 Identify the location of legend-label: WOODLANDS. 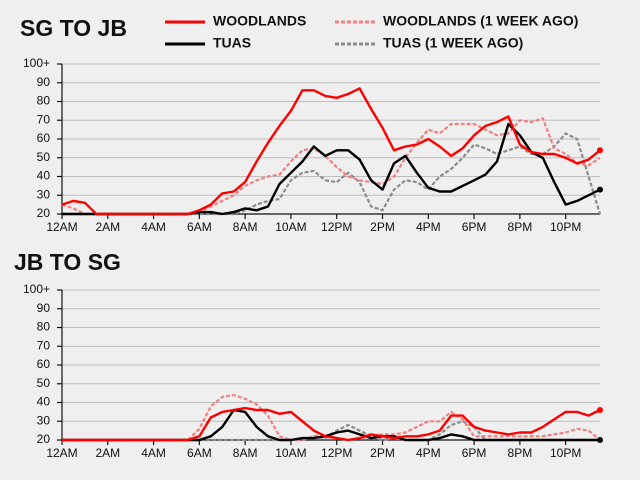
(259, 21).